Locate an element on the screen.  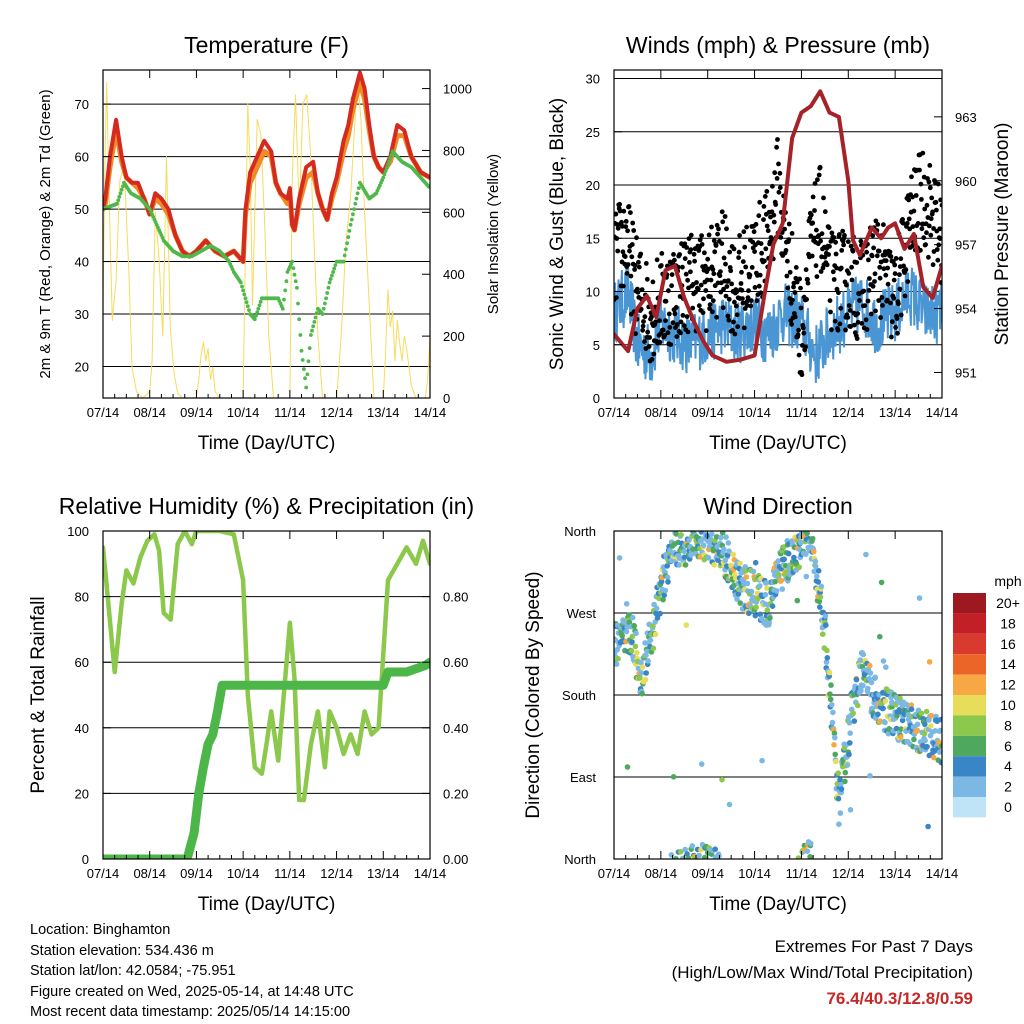
colorbar-label: 16 is located at coordinates (1008, 644).